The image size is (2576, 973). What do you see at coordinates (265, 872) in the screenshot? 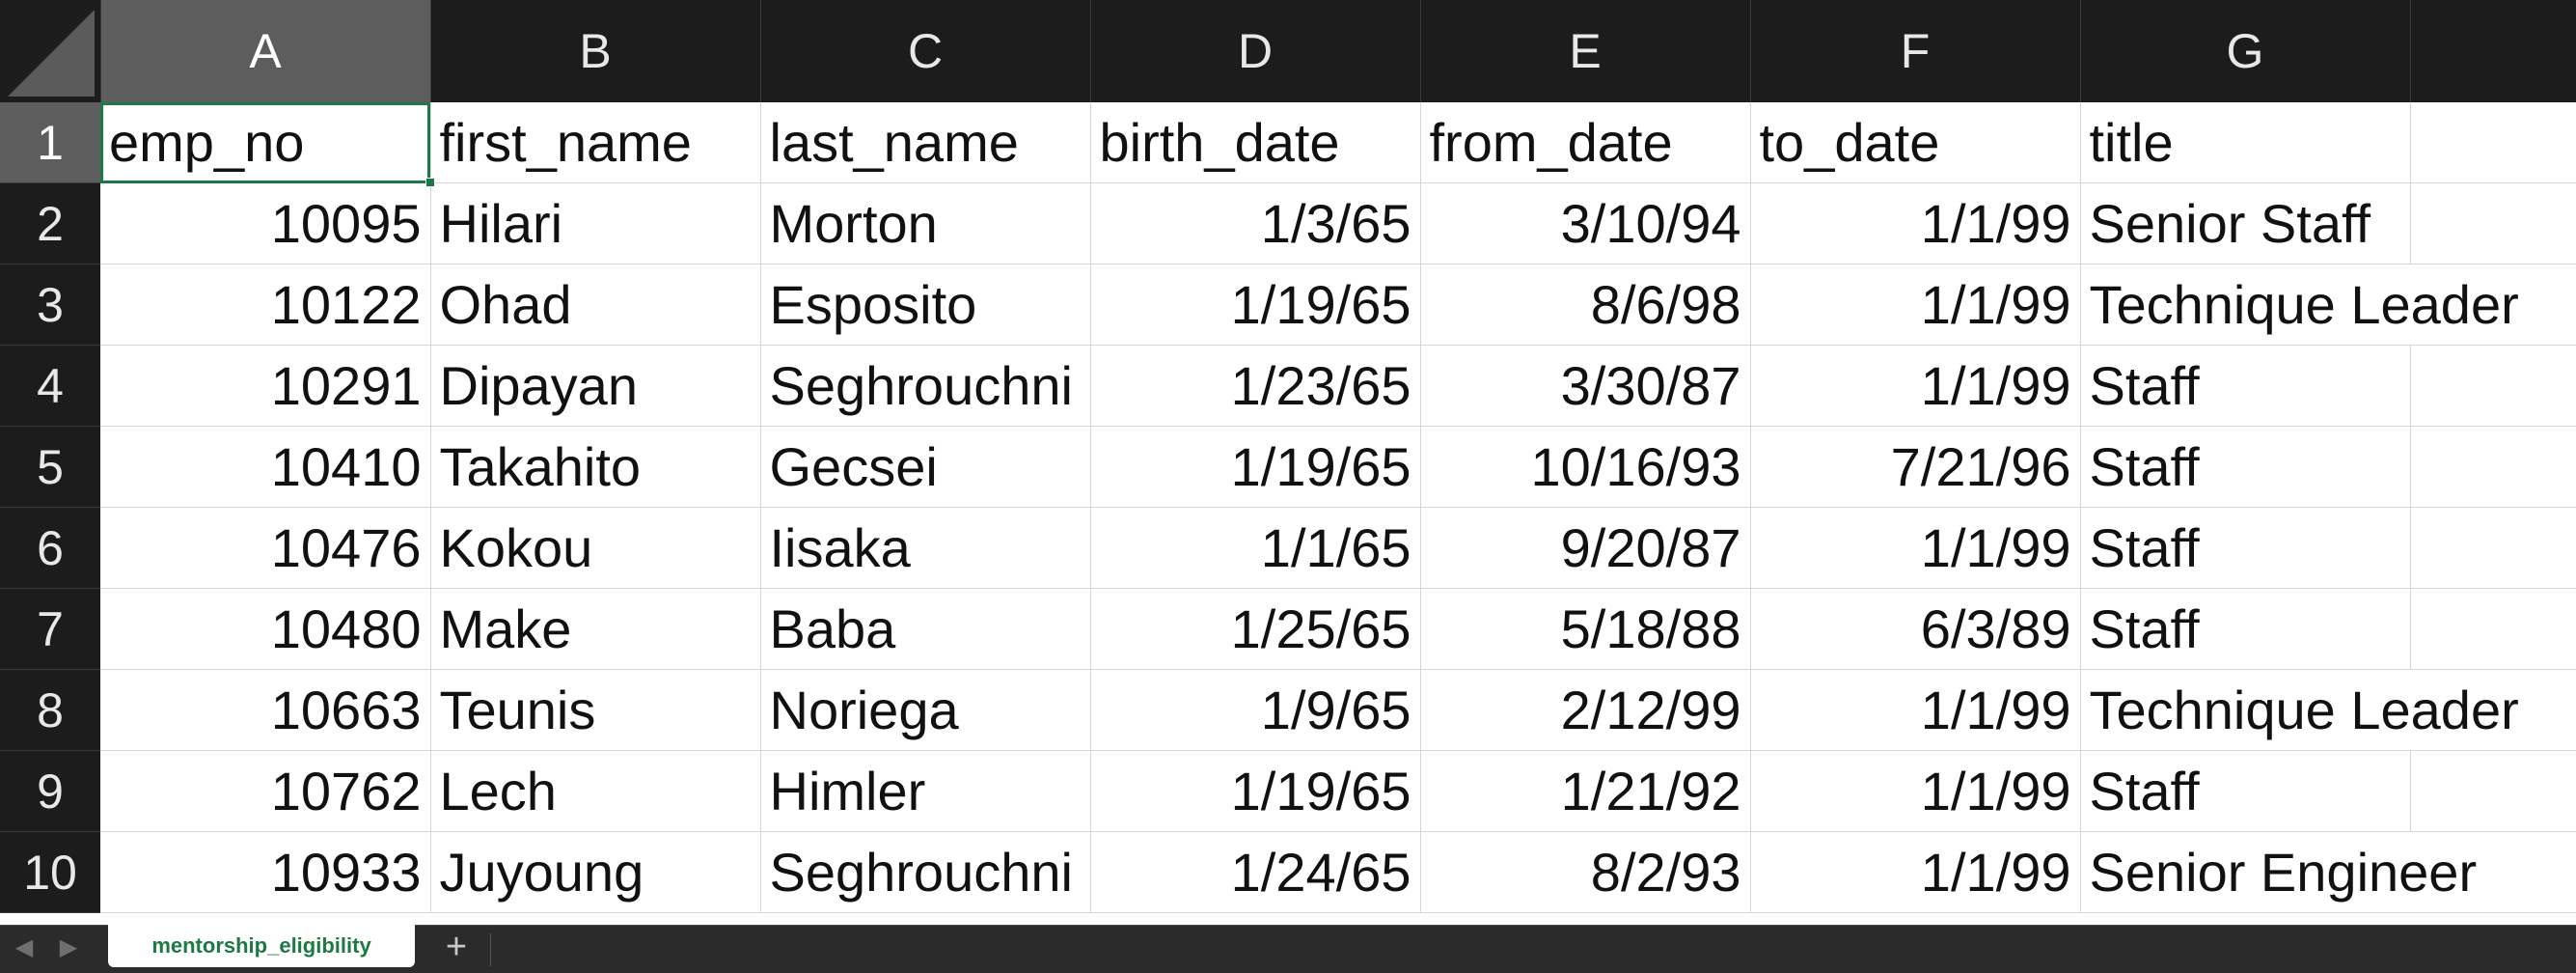
I see `cell-a10: 10933` at bounding box center [265, 872].